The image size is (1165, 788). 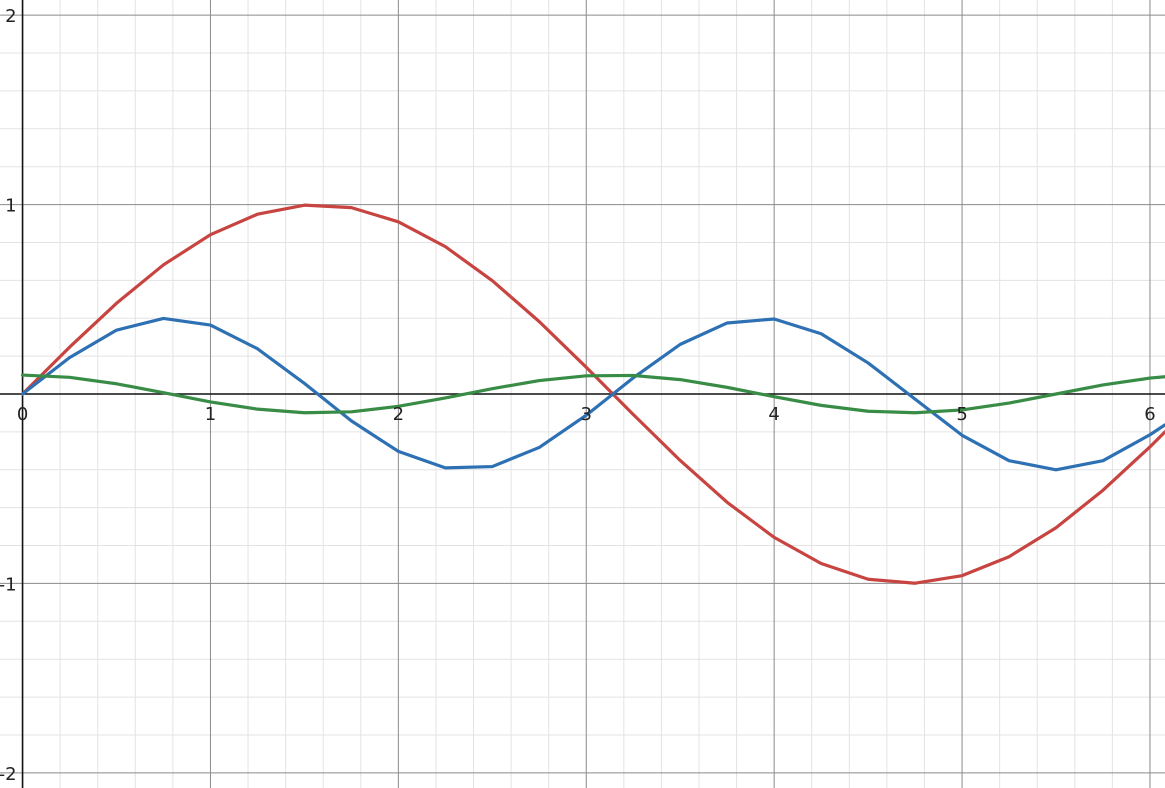 I want to click on x-tick-labels: 0 1 2 3 4 5 6, so click(x=586, y=414).